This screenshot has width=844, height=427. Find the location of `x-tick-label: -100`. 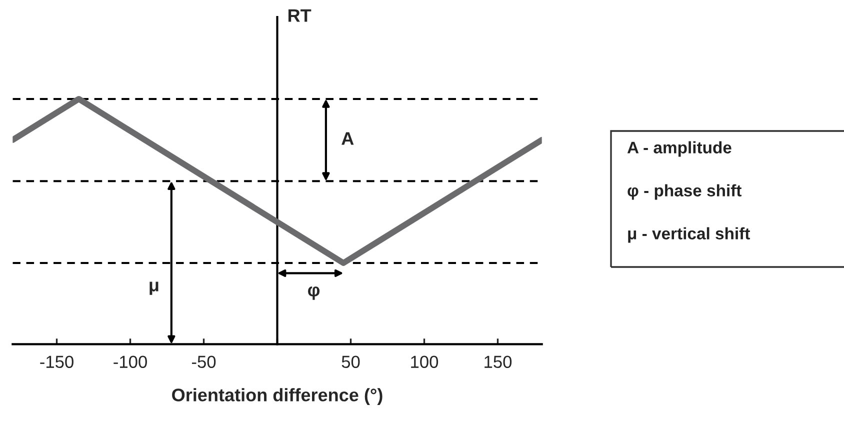

x-tick-label: -100 is located at coordinates (130, 362).